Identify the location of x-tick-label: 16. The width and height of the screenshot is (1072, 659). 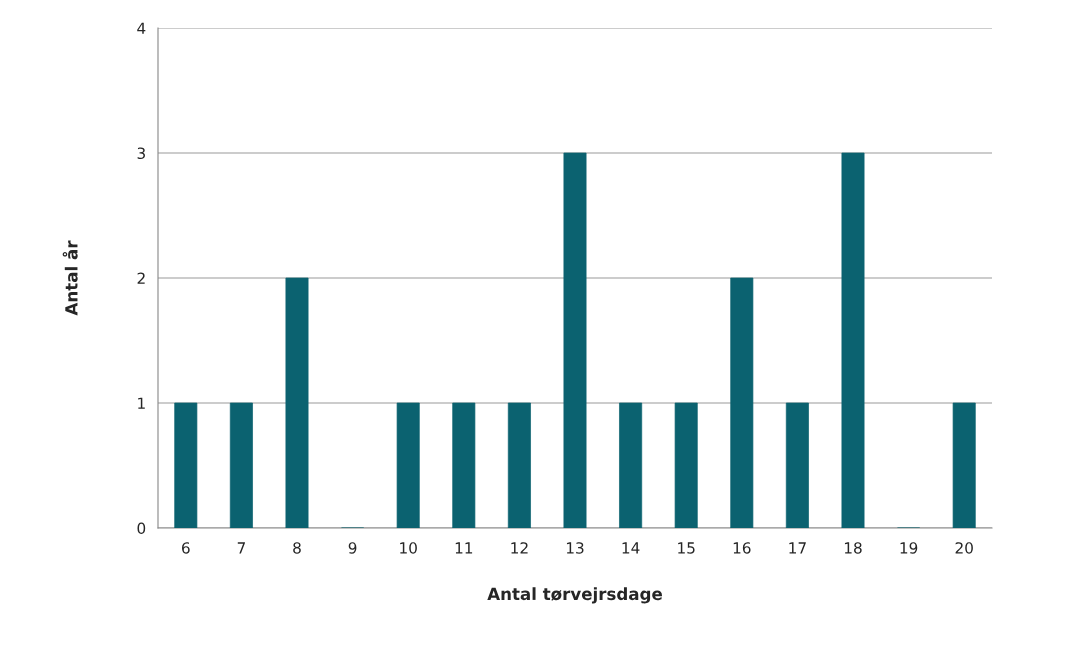
(742, 548).